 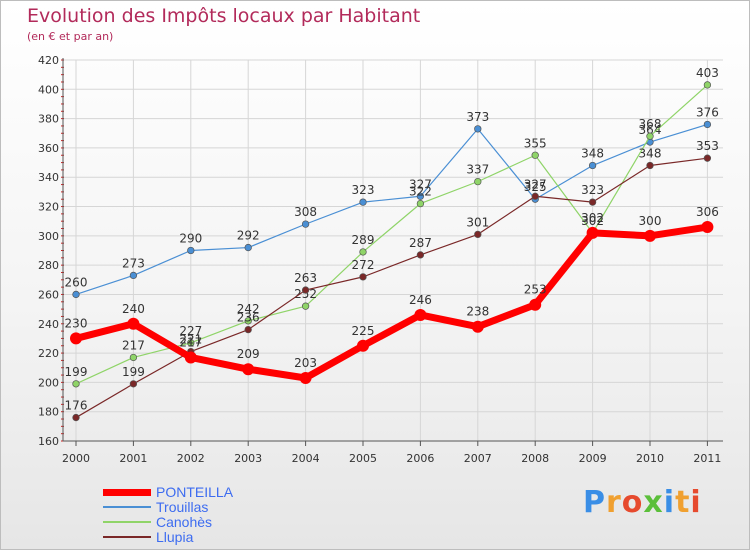 What do you see at coordinates (76, 323) in the screenshot?
I see `data-label-ponteilla: 230` at bounding box center [76, 323].